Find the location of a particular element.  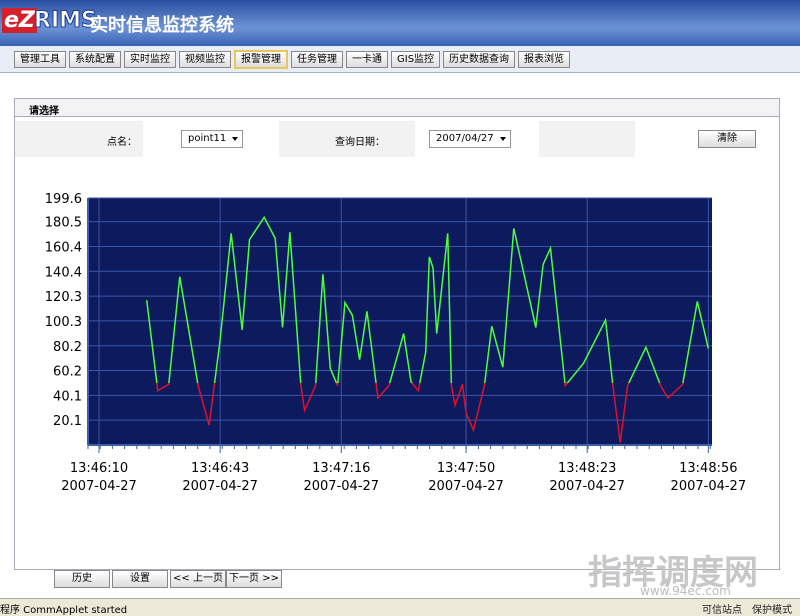

history-button: 历史 is located at coordinates (82, 579).